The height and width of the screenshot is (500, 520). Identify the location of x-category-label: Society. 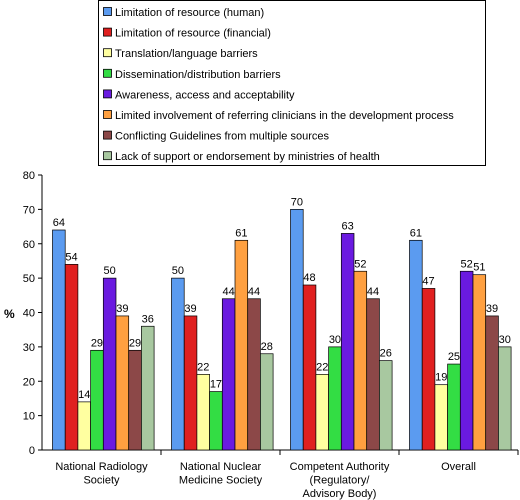
(101, 481).